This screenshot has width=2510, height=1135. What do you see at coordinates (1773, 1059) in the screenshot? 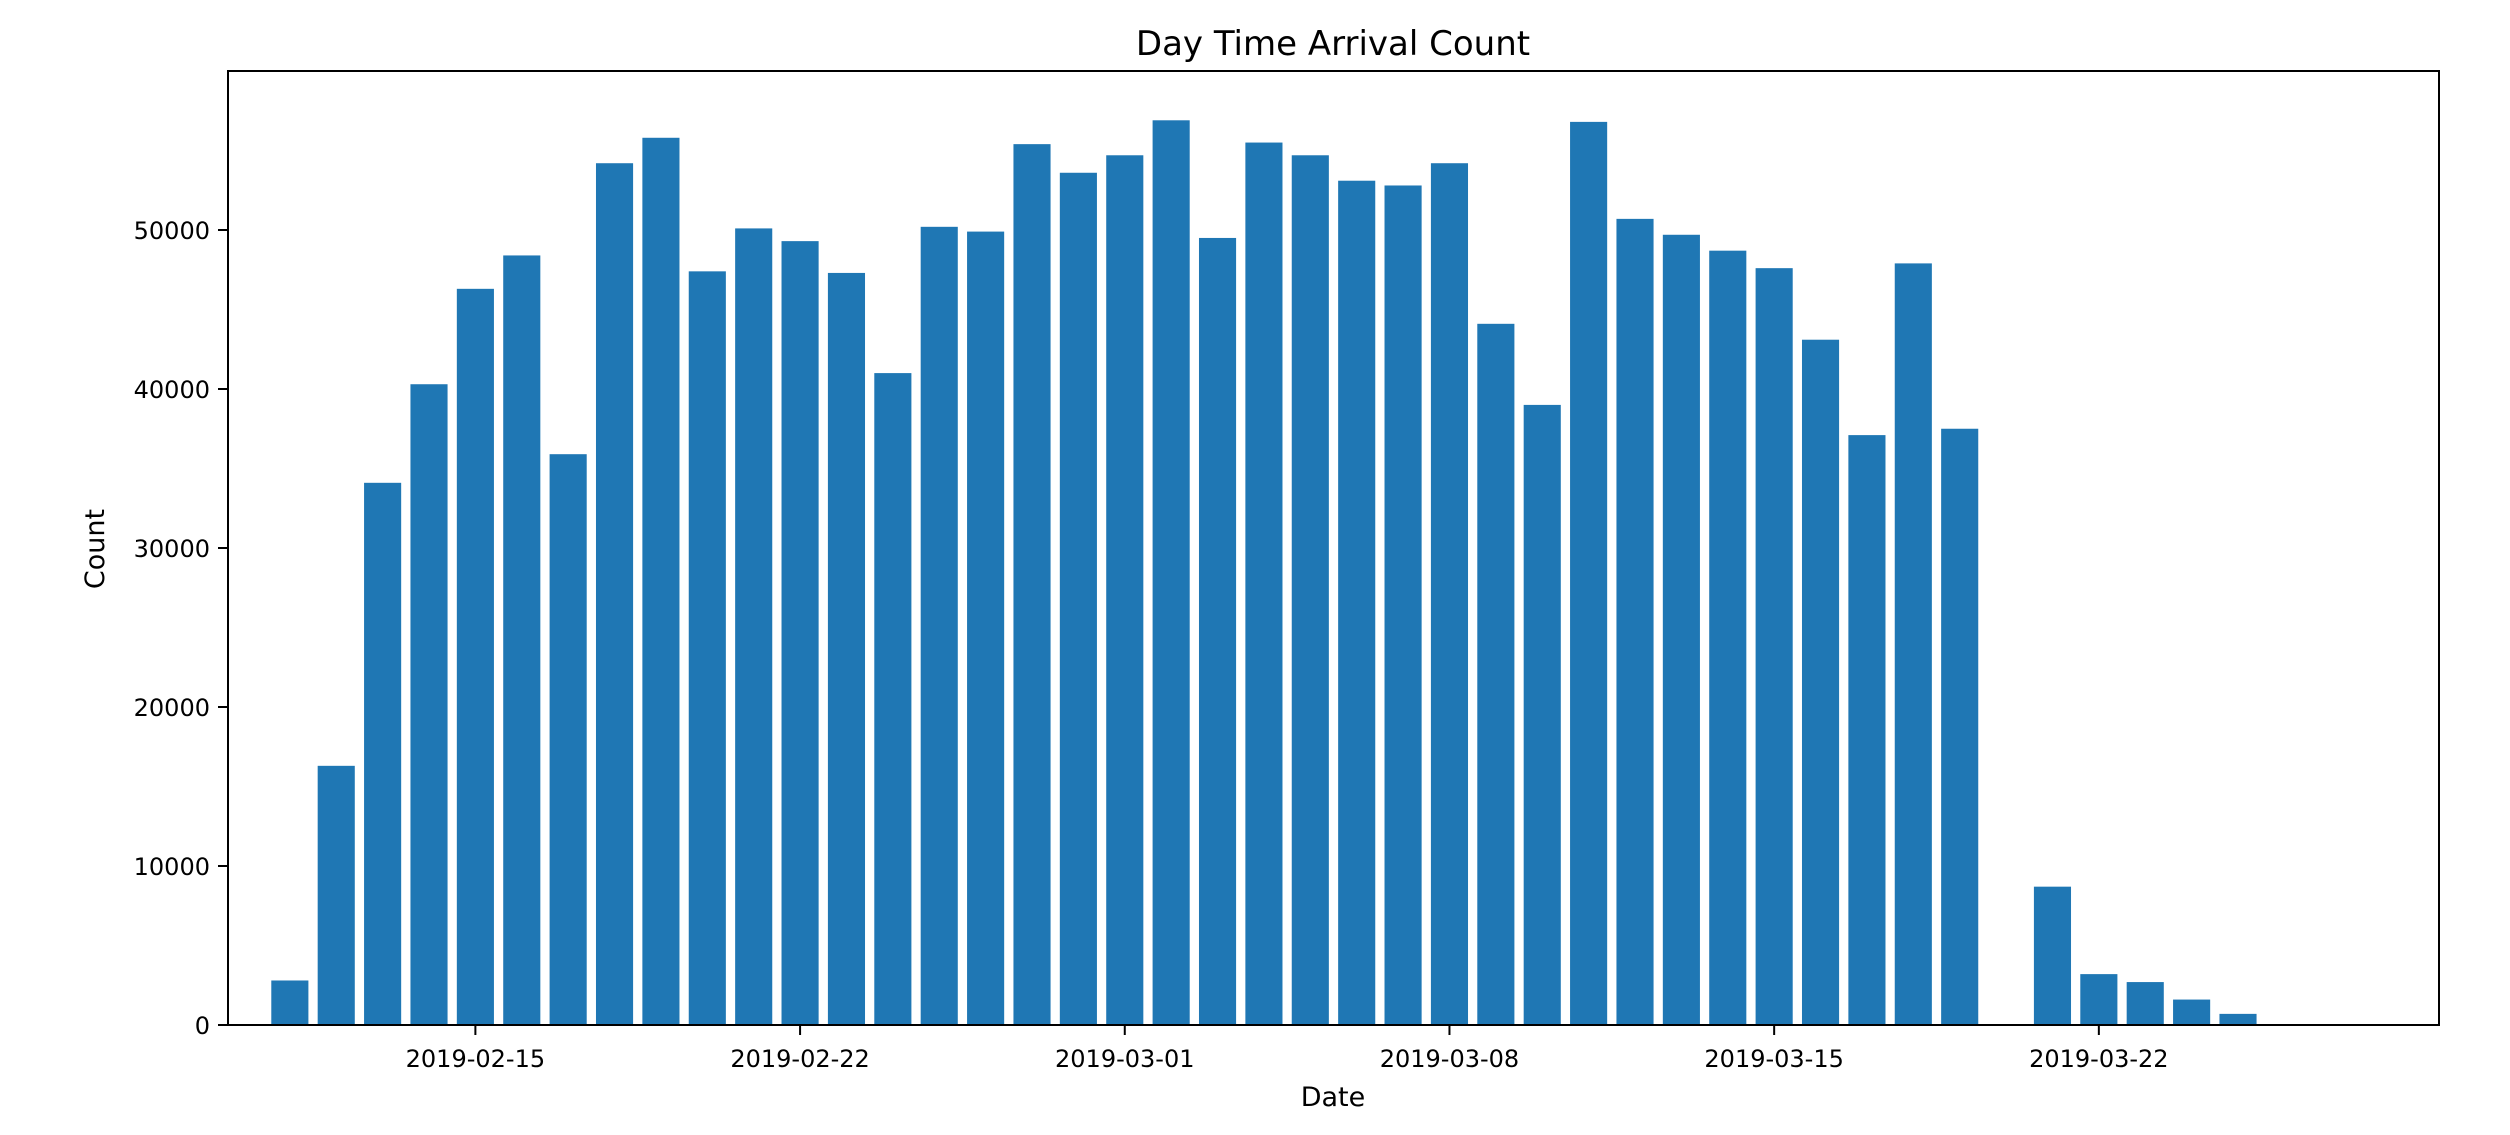
I see `x-tick-label: 2019-03-15` at bounding box center [1773, 1059].